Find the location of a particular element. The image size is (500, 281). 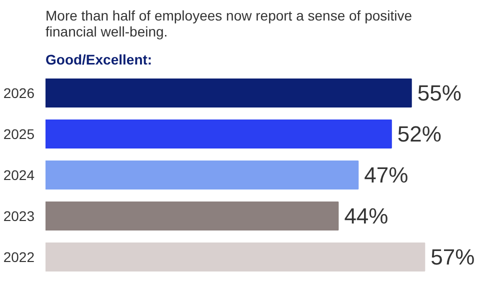

y-tick-label: 2022 is located at coordinates (19, 257).